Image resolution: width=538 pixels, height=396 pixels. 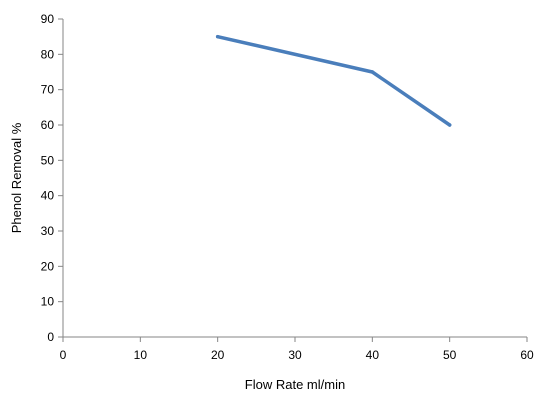 I want to click on x-tick-label: 20, so click(x=218, y=355).